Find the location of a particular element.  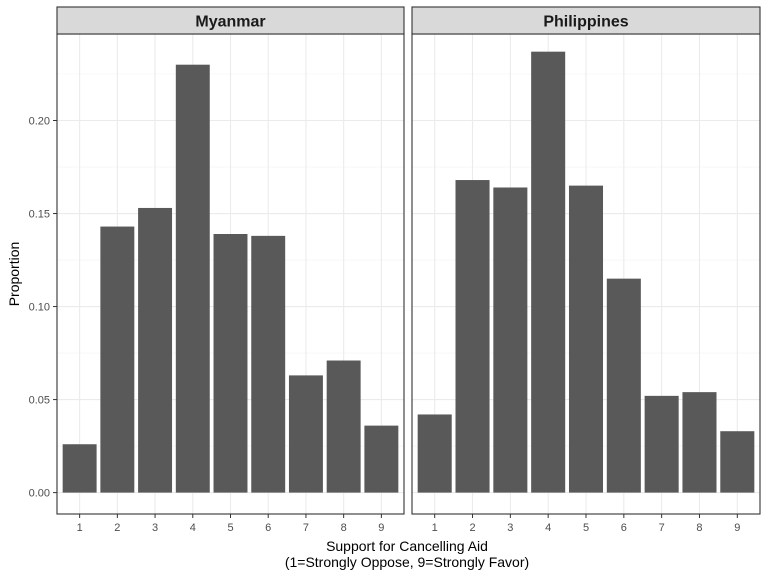

y-tick-label: 0.10 is located at coordinates (39, 308).